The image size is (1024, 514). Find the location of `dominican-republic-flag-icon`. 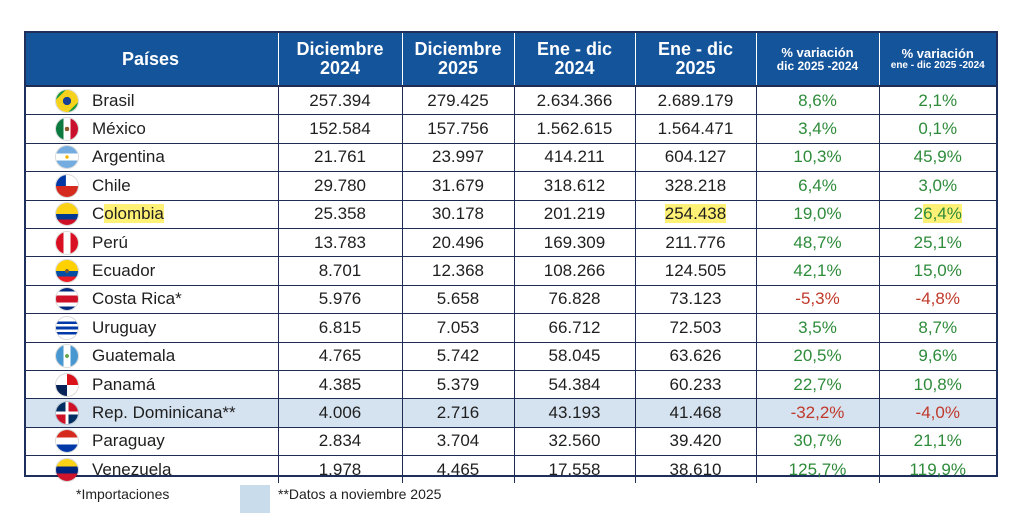

dominican-republic-flag-icon is located at coordinates (67, 412).